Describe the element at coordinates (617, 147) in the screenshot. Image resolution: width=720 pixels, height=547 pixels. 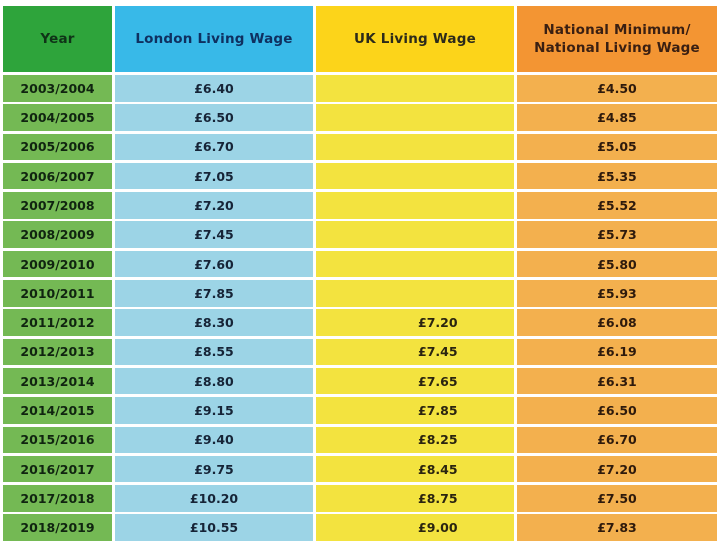
I see `cell-national-minimum-wage: £5.05` at that location.